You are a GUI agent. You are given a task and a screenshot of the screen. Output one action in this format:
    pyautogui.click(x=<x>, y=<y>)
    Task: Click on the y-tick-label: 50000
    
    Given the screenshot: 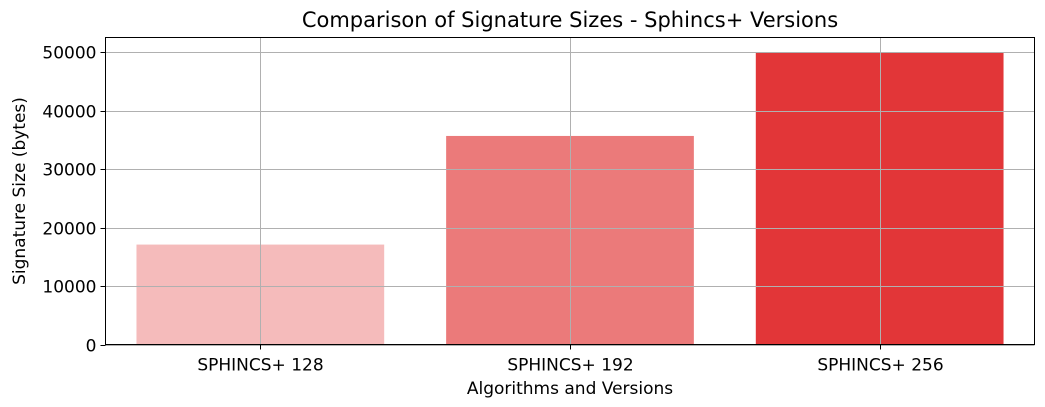 What is the action you would take?
    pyautogui.click(x=69, y=54)
    